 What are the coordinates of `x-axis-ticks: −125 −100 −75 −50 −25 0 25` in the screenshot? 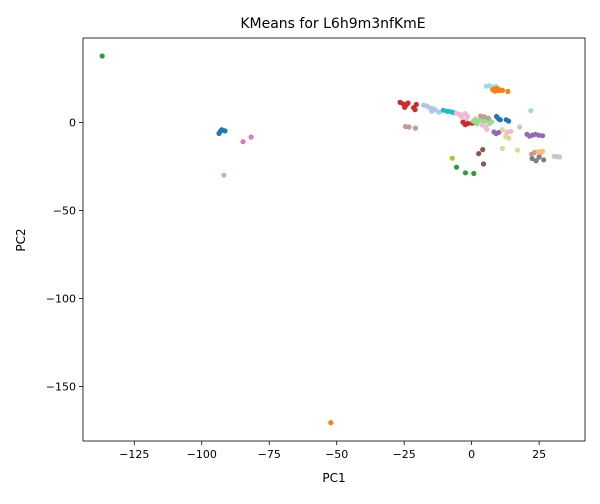 It's located at (332, 451).